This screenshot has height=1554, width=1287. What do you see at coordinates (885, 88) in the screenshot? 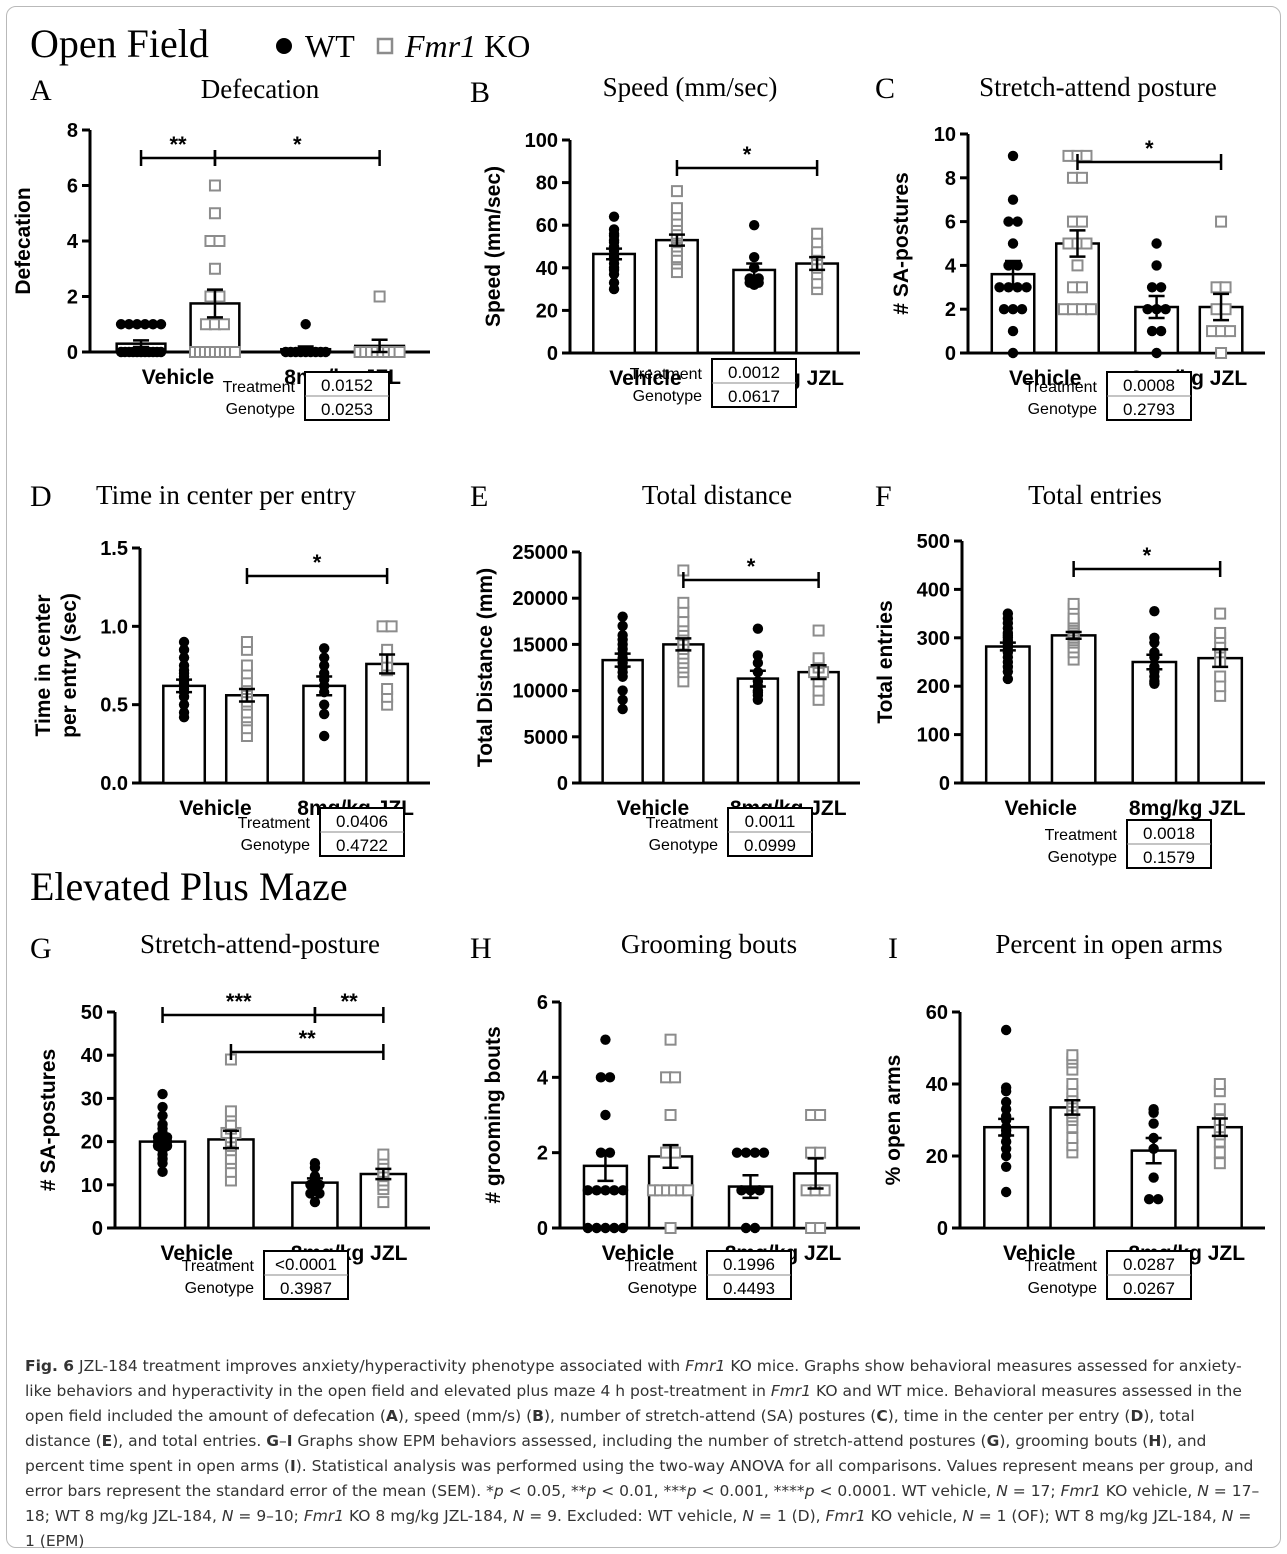
I see `panel-letter: C` at bounding box center [885, 88].